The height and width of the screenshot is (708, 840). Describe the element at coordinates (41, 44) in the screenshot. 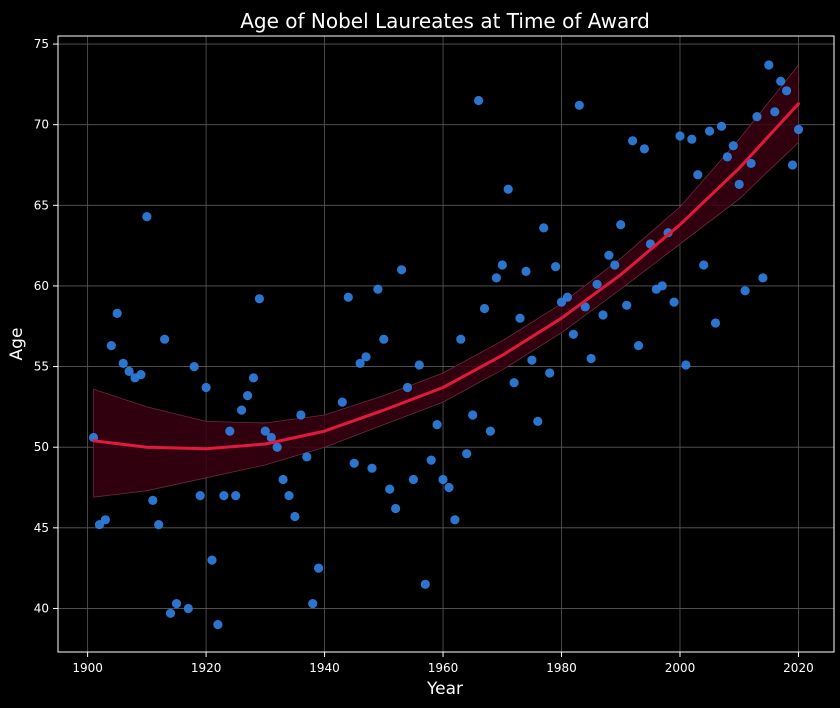

I see `y-tick-label: 75` at that location.